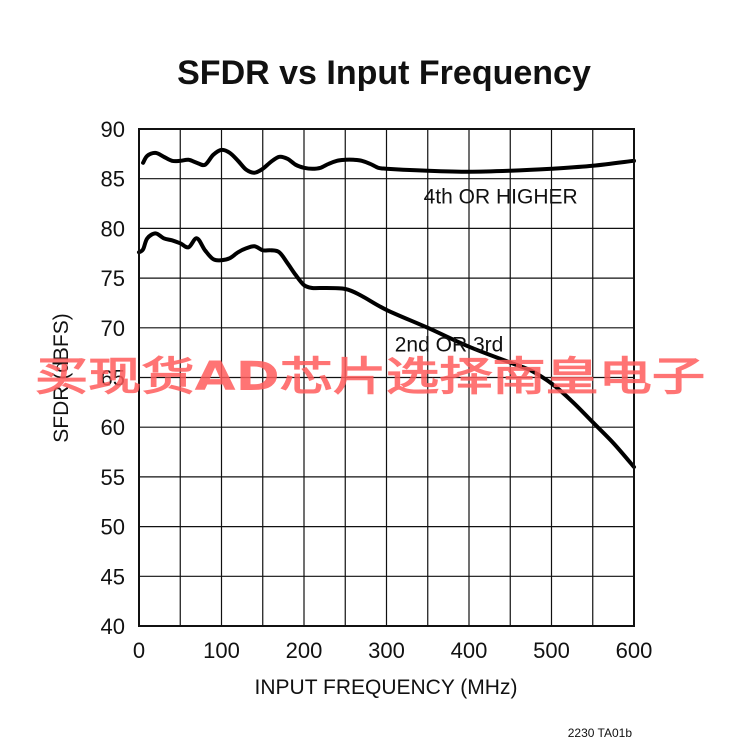 The height and width of the screenshot is (752, 735). Describe the element at coordinates (221, 650) in the screenshot. I see `x-tick-label: 100` at that location.